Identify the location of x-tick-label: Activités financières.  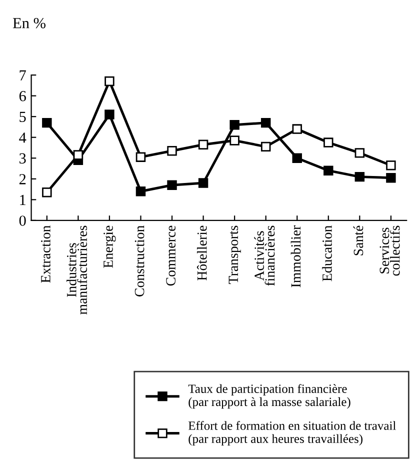
(264, 256).